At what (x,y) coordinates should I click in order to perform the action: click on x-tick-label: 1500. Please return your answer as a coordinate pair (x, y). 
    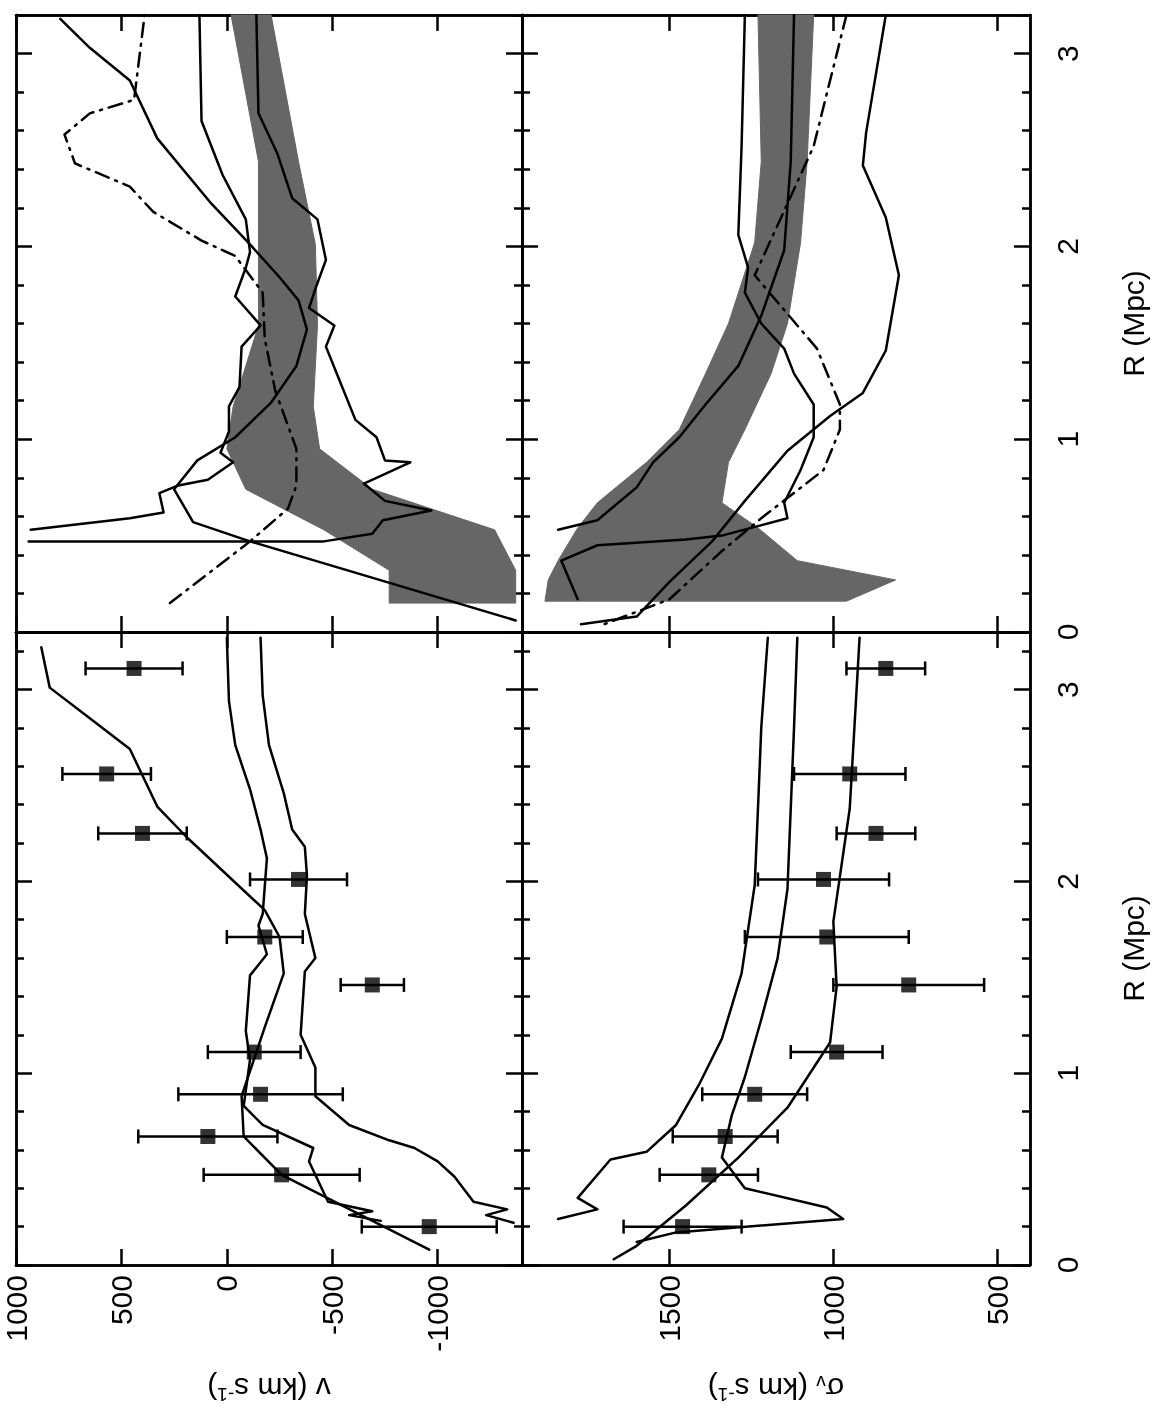
    Looking at the image, I should click on (669, 1308).